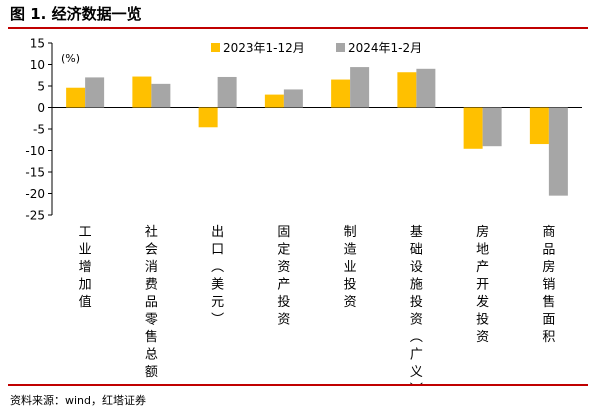 The image size is (594, 415). I want to click on y-tick-label: -15, so click(35, 173).